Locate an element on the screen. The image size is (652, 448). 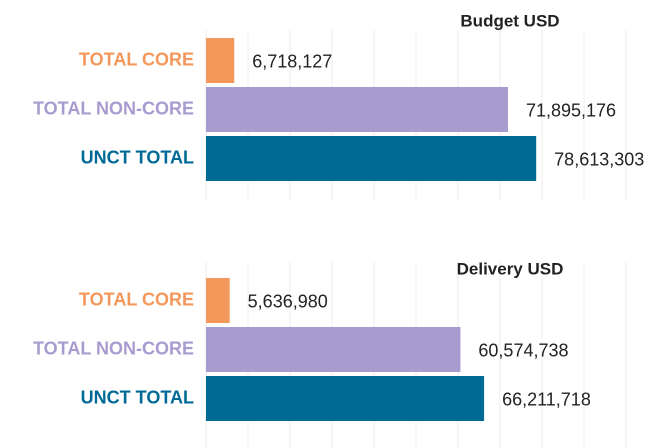
chart-title: Delivery USD is located at coordinates (510, 268).